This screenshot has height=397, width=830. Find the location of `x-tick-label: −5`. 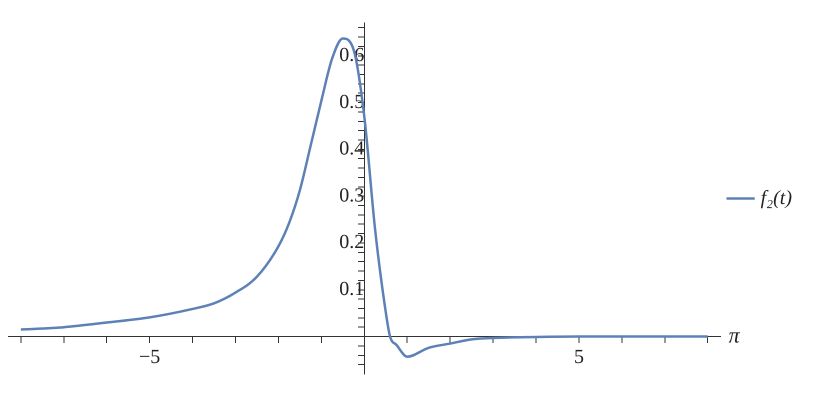

x-tick-label: −5 is located at coordinates (149, 357).